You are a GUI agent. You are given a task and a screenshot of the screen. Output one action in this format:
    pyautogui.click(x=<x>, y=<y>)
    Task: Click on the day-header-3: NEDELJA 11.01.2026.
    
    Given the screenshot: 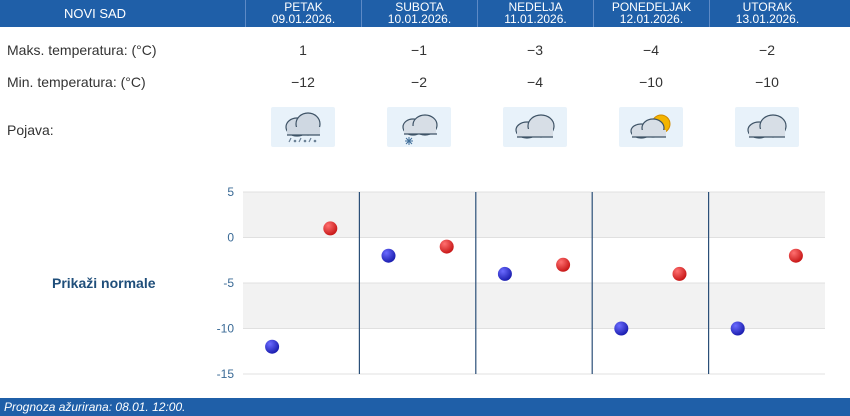 What is the action you would take?
    pyautogui.click(x=535, y=13)
    